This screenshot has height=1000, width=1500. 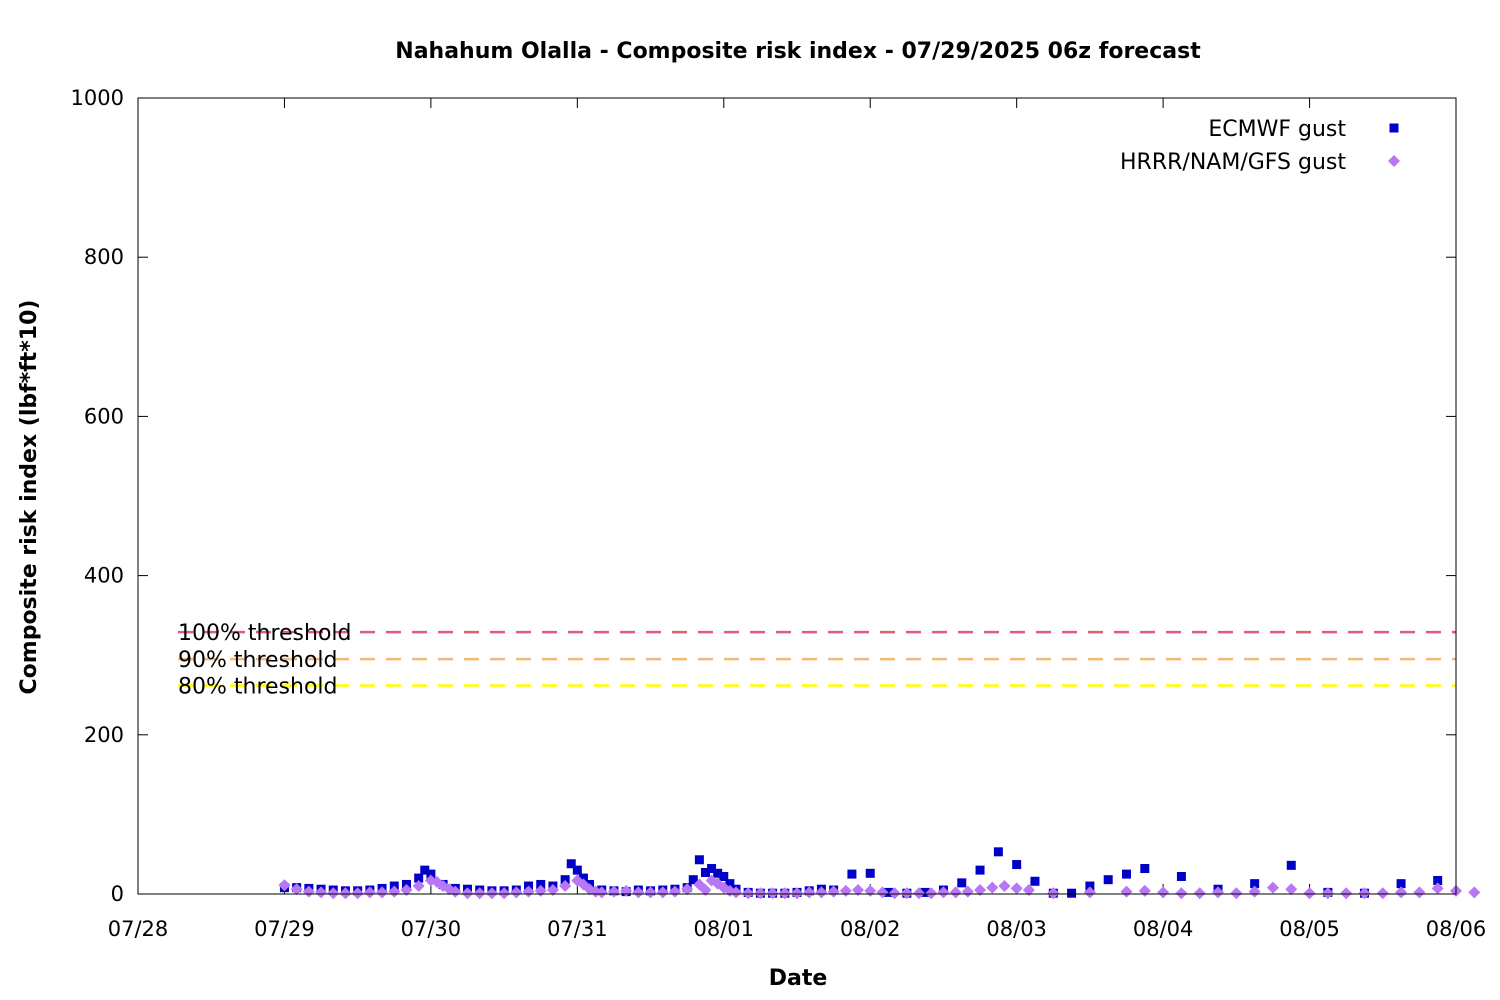 What do you see at coordinates (1456, 929) in the screenshot?
I see `x-tick-label: 08/06` at bounding box center [1456, 929].